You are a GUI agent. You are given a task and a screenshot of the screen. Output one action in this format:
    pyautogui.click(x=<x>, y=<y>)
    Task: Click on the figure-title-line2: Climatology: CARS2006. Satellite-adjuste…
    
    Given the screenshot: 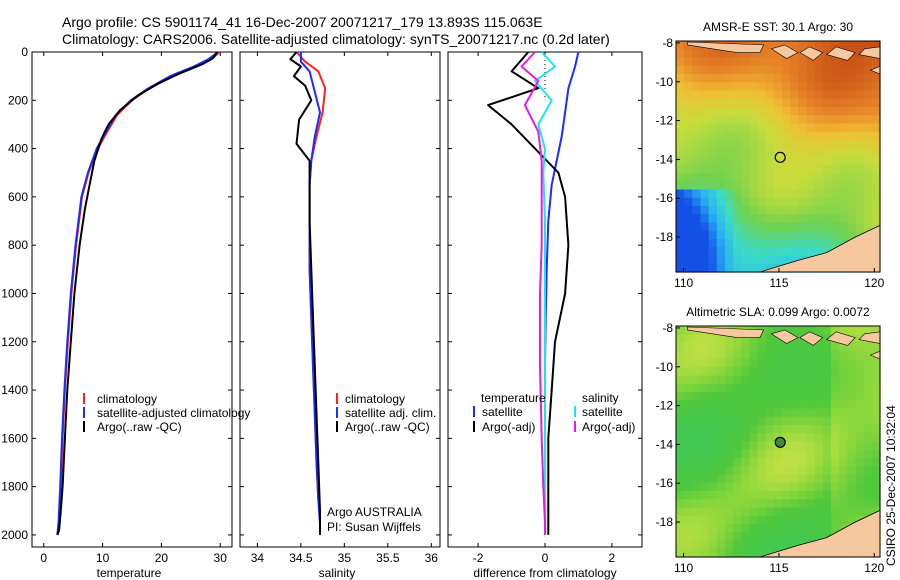 What is the action you would take?
    pyautogui.click(x=336, y=39)
    